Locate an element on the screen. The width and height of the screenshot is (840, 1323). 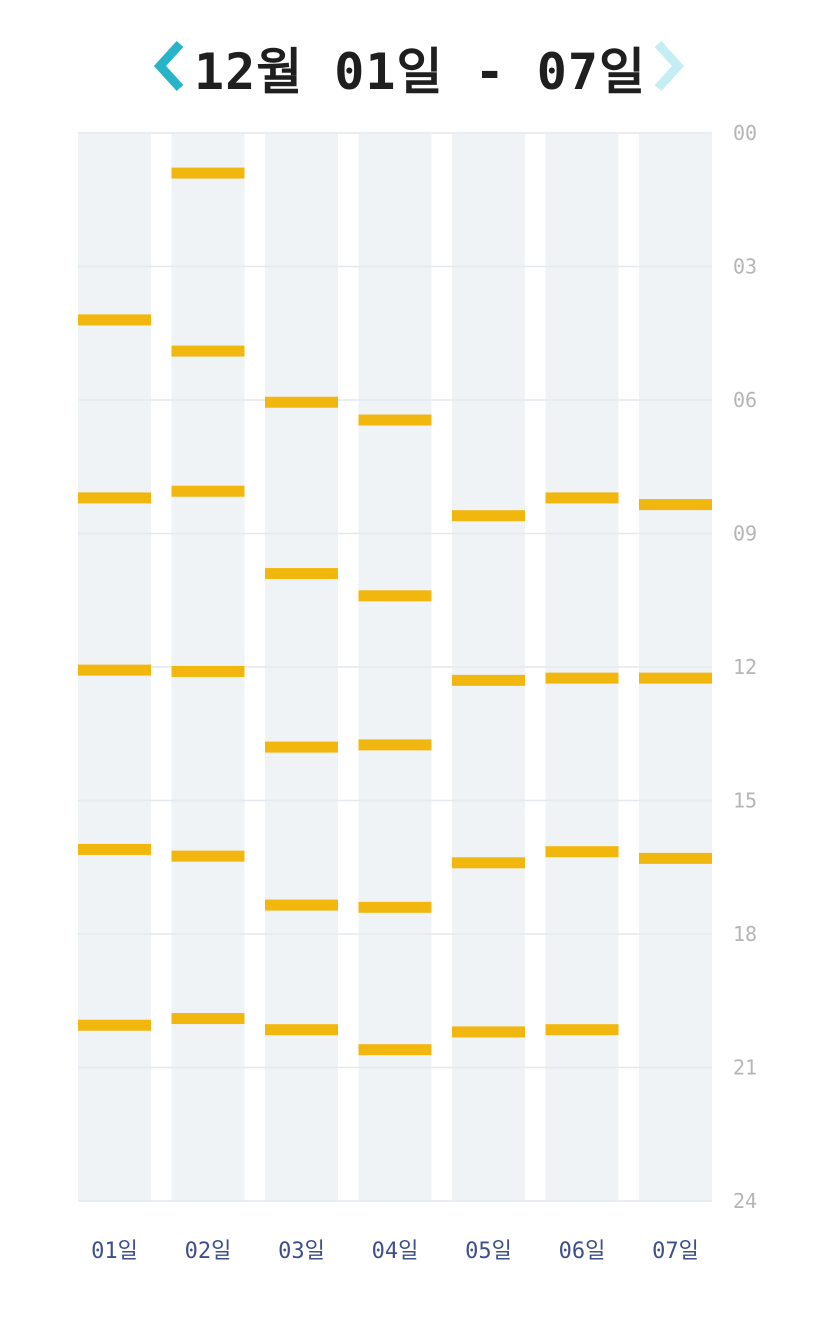
chevron-right-icon is located at coordinates (669, 66).